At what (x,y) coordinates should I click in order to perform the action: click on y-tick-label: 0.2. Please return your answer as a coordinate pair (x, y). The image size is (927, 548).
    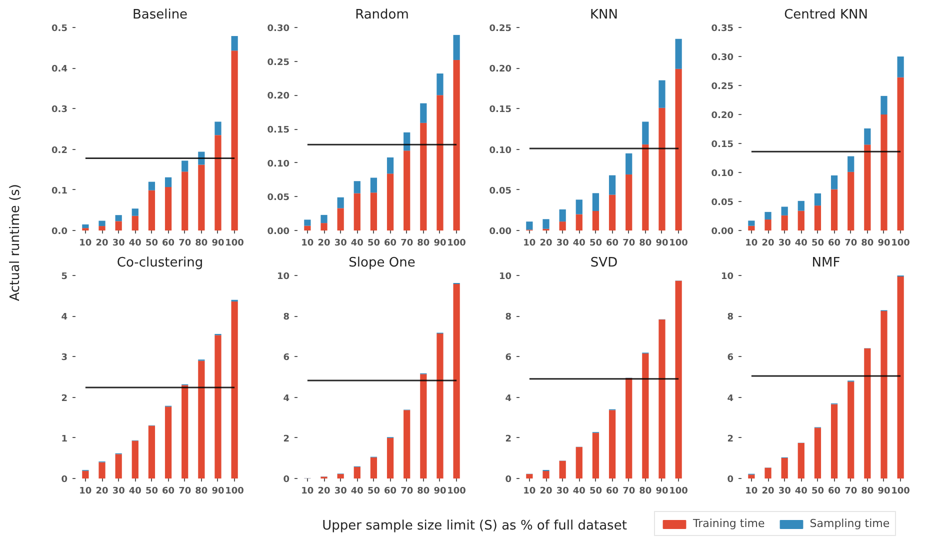
    Looking at the image, I should click on (60, 151).